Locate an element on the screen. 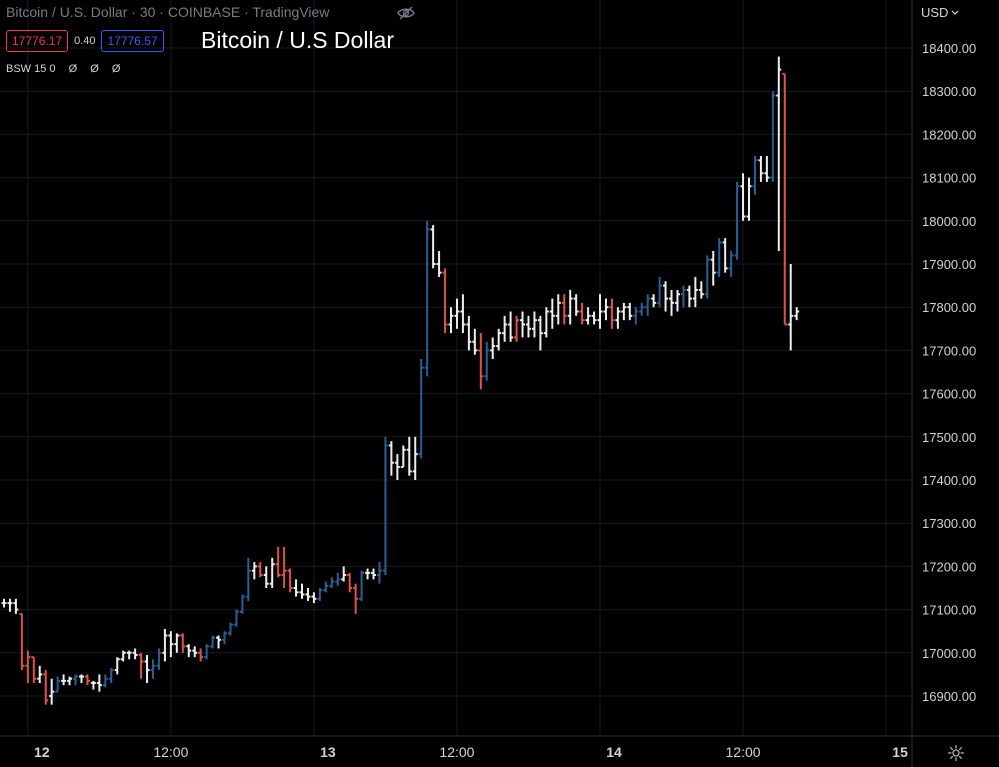  indicator-legend: BSW 15 0 Ø Ø Ø is located at coordinates (68, 69).